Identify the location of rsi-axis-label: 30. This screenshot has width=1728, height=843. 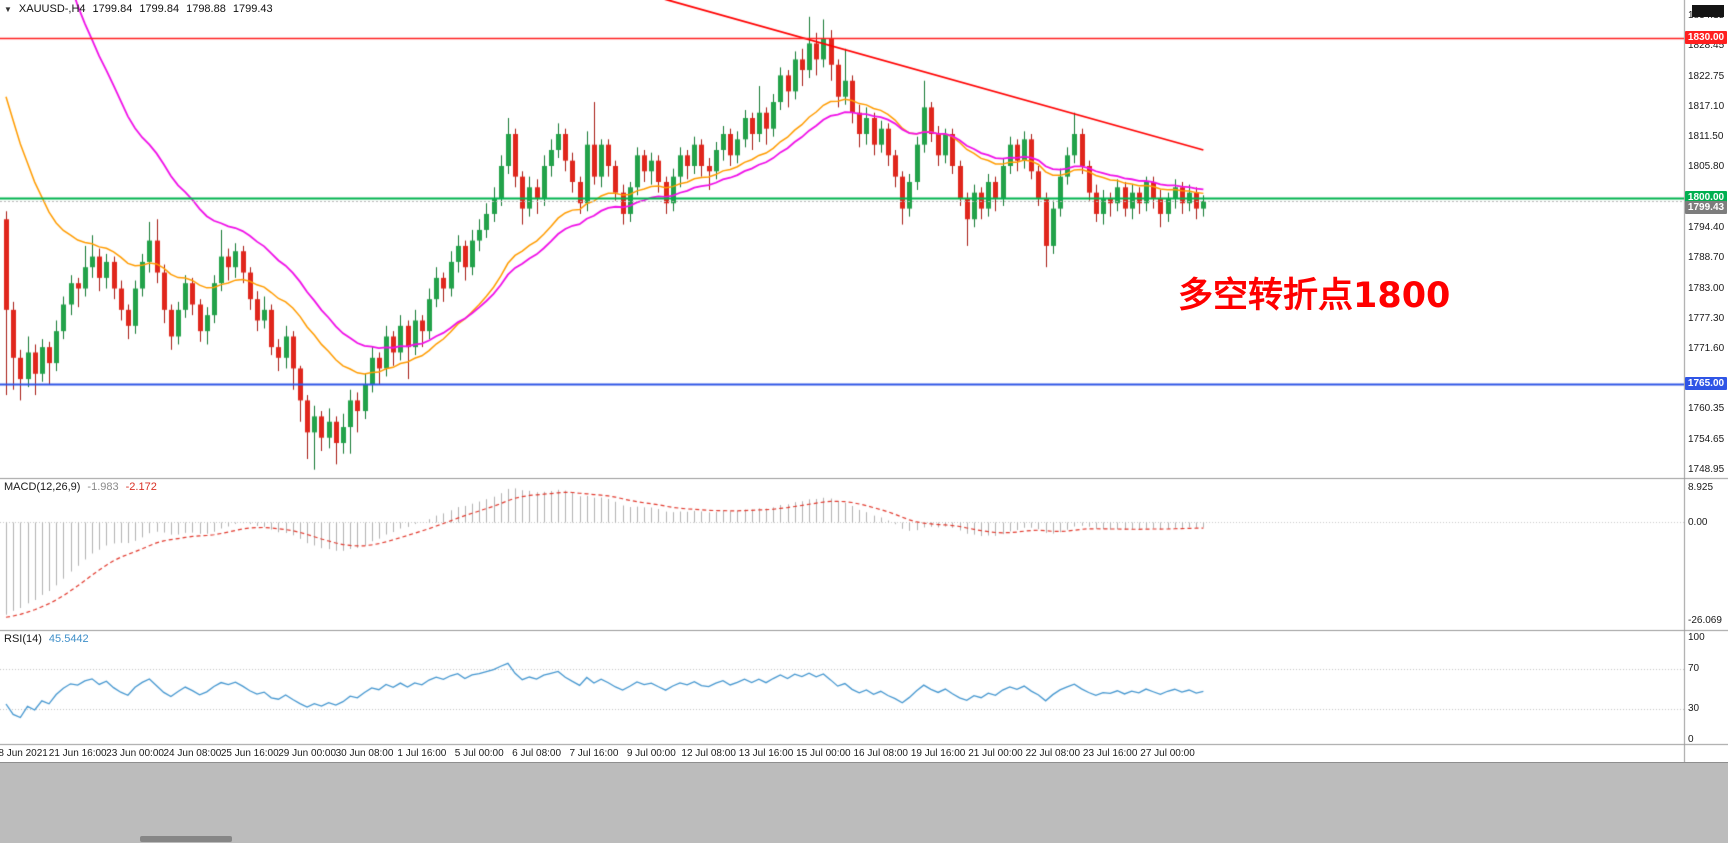
(1694, 709).